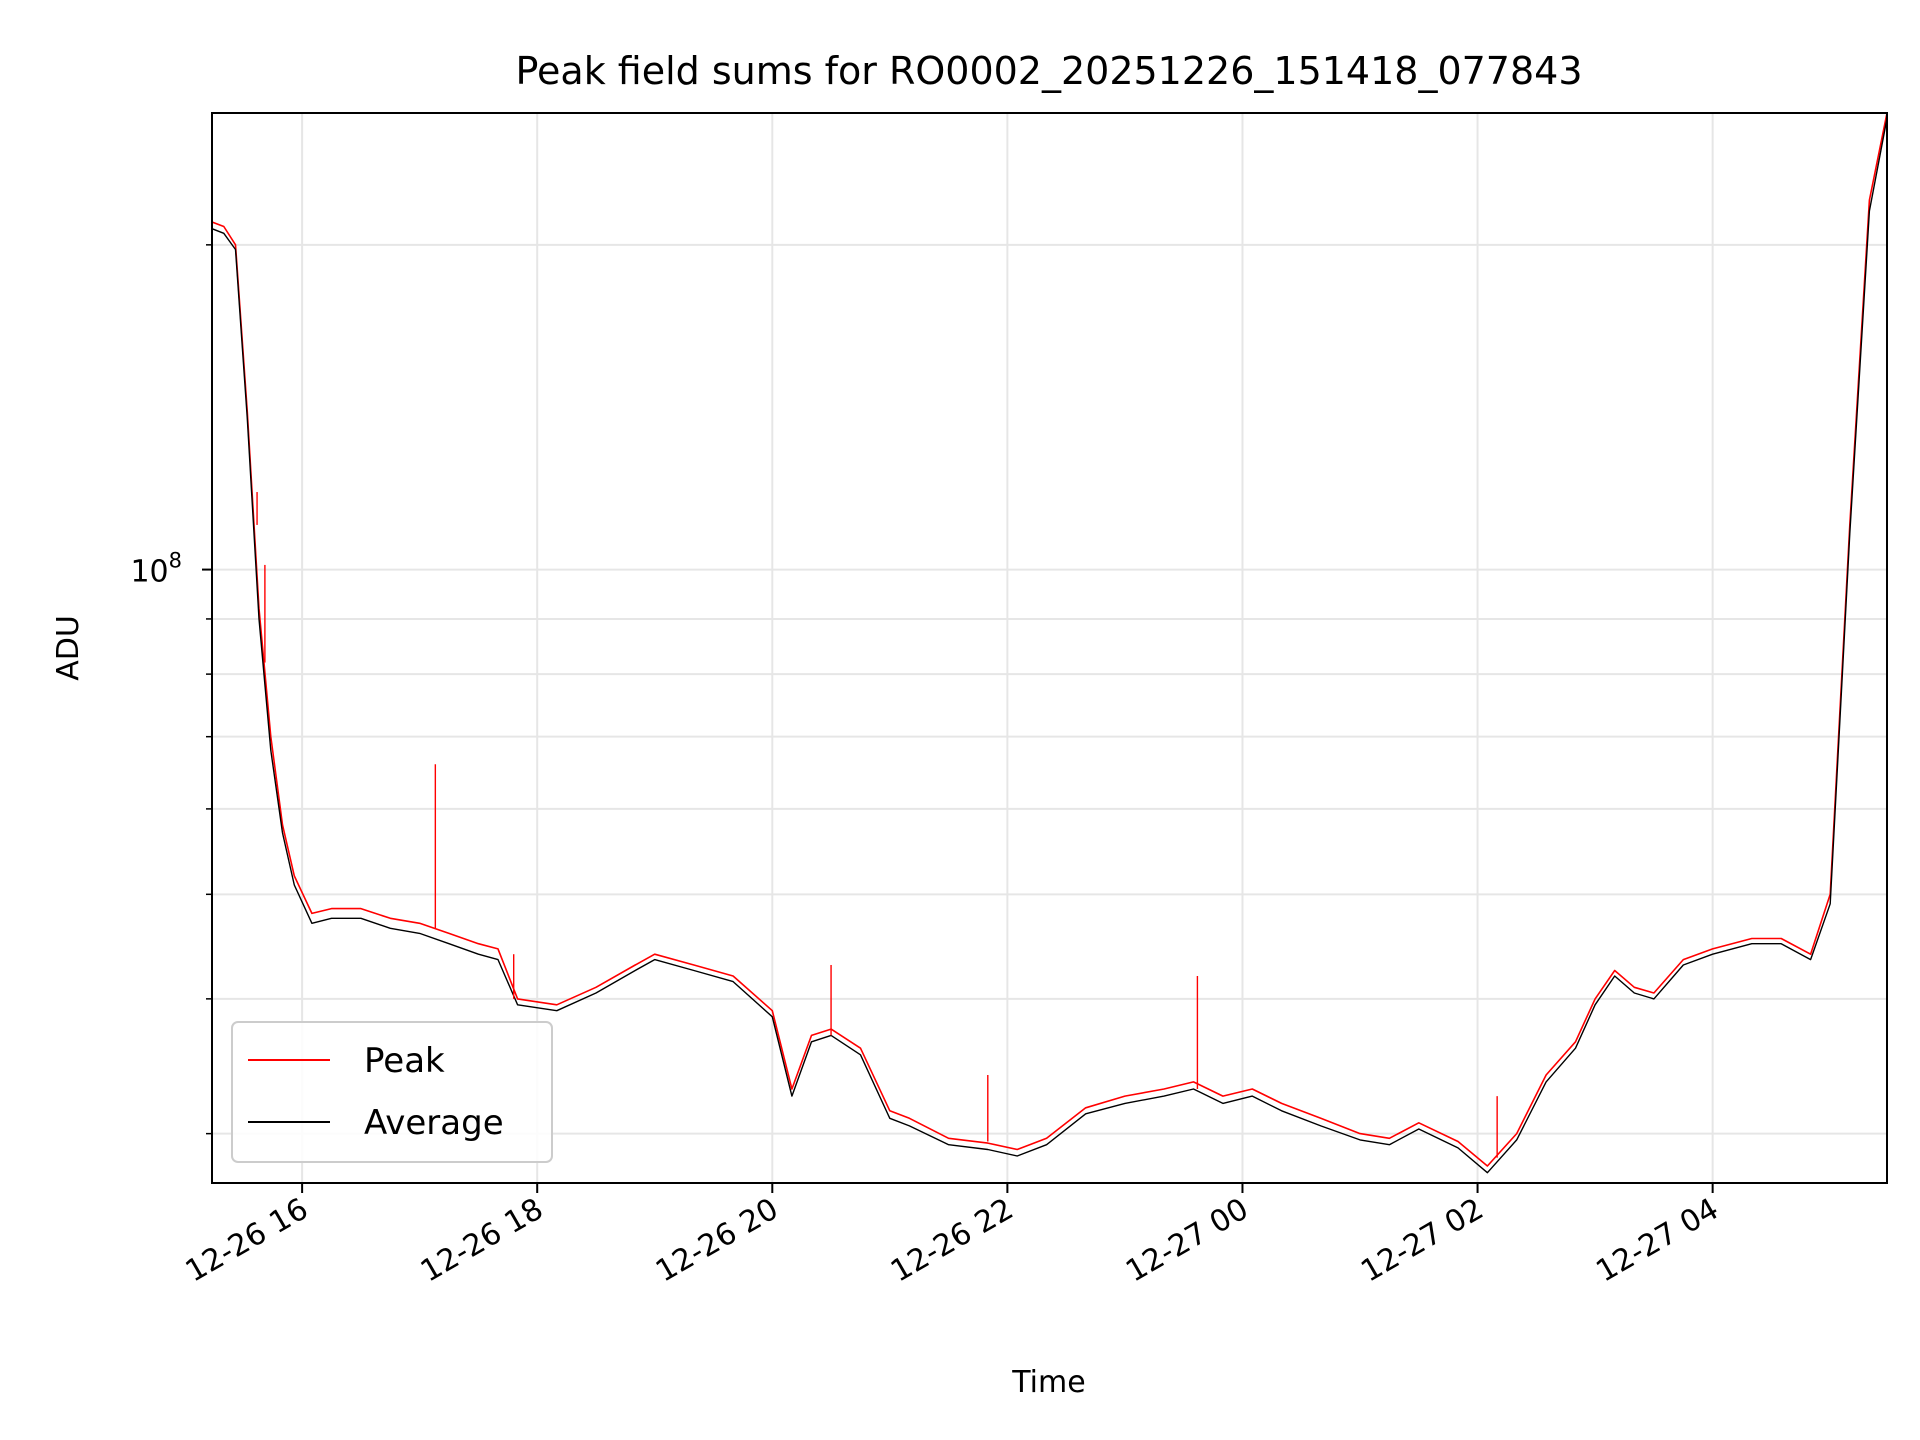  What do you see at coordinates (171, 689) in the screenshot?
I see `y-axis: 108` at bounding box center [171, 689].